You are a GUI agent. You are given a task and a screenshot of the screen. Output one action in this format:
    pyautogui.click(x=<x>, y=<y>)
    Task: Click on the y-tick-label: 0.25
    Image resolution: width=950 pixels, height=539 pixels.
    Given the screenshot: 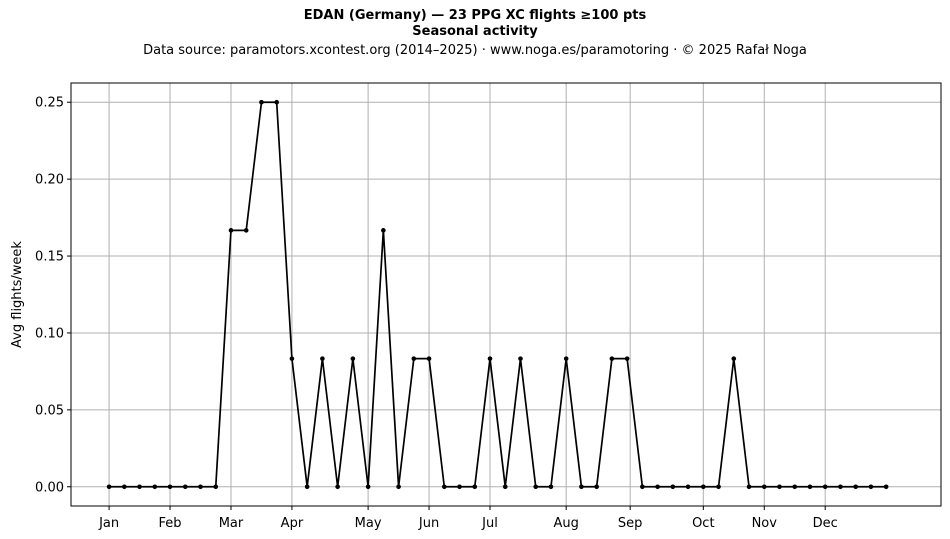 What is the action you would take?
    pyautogui.click(x=49, y=103)
    